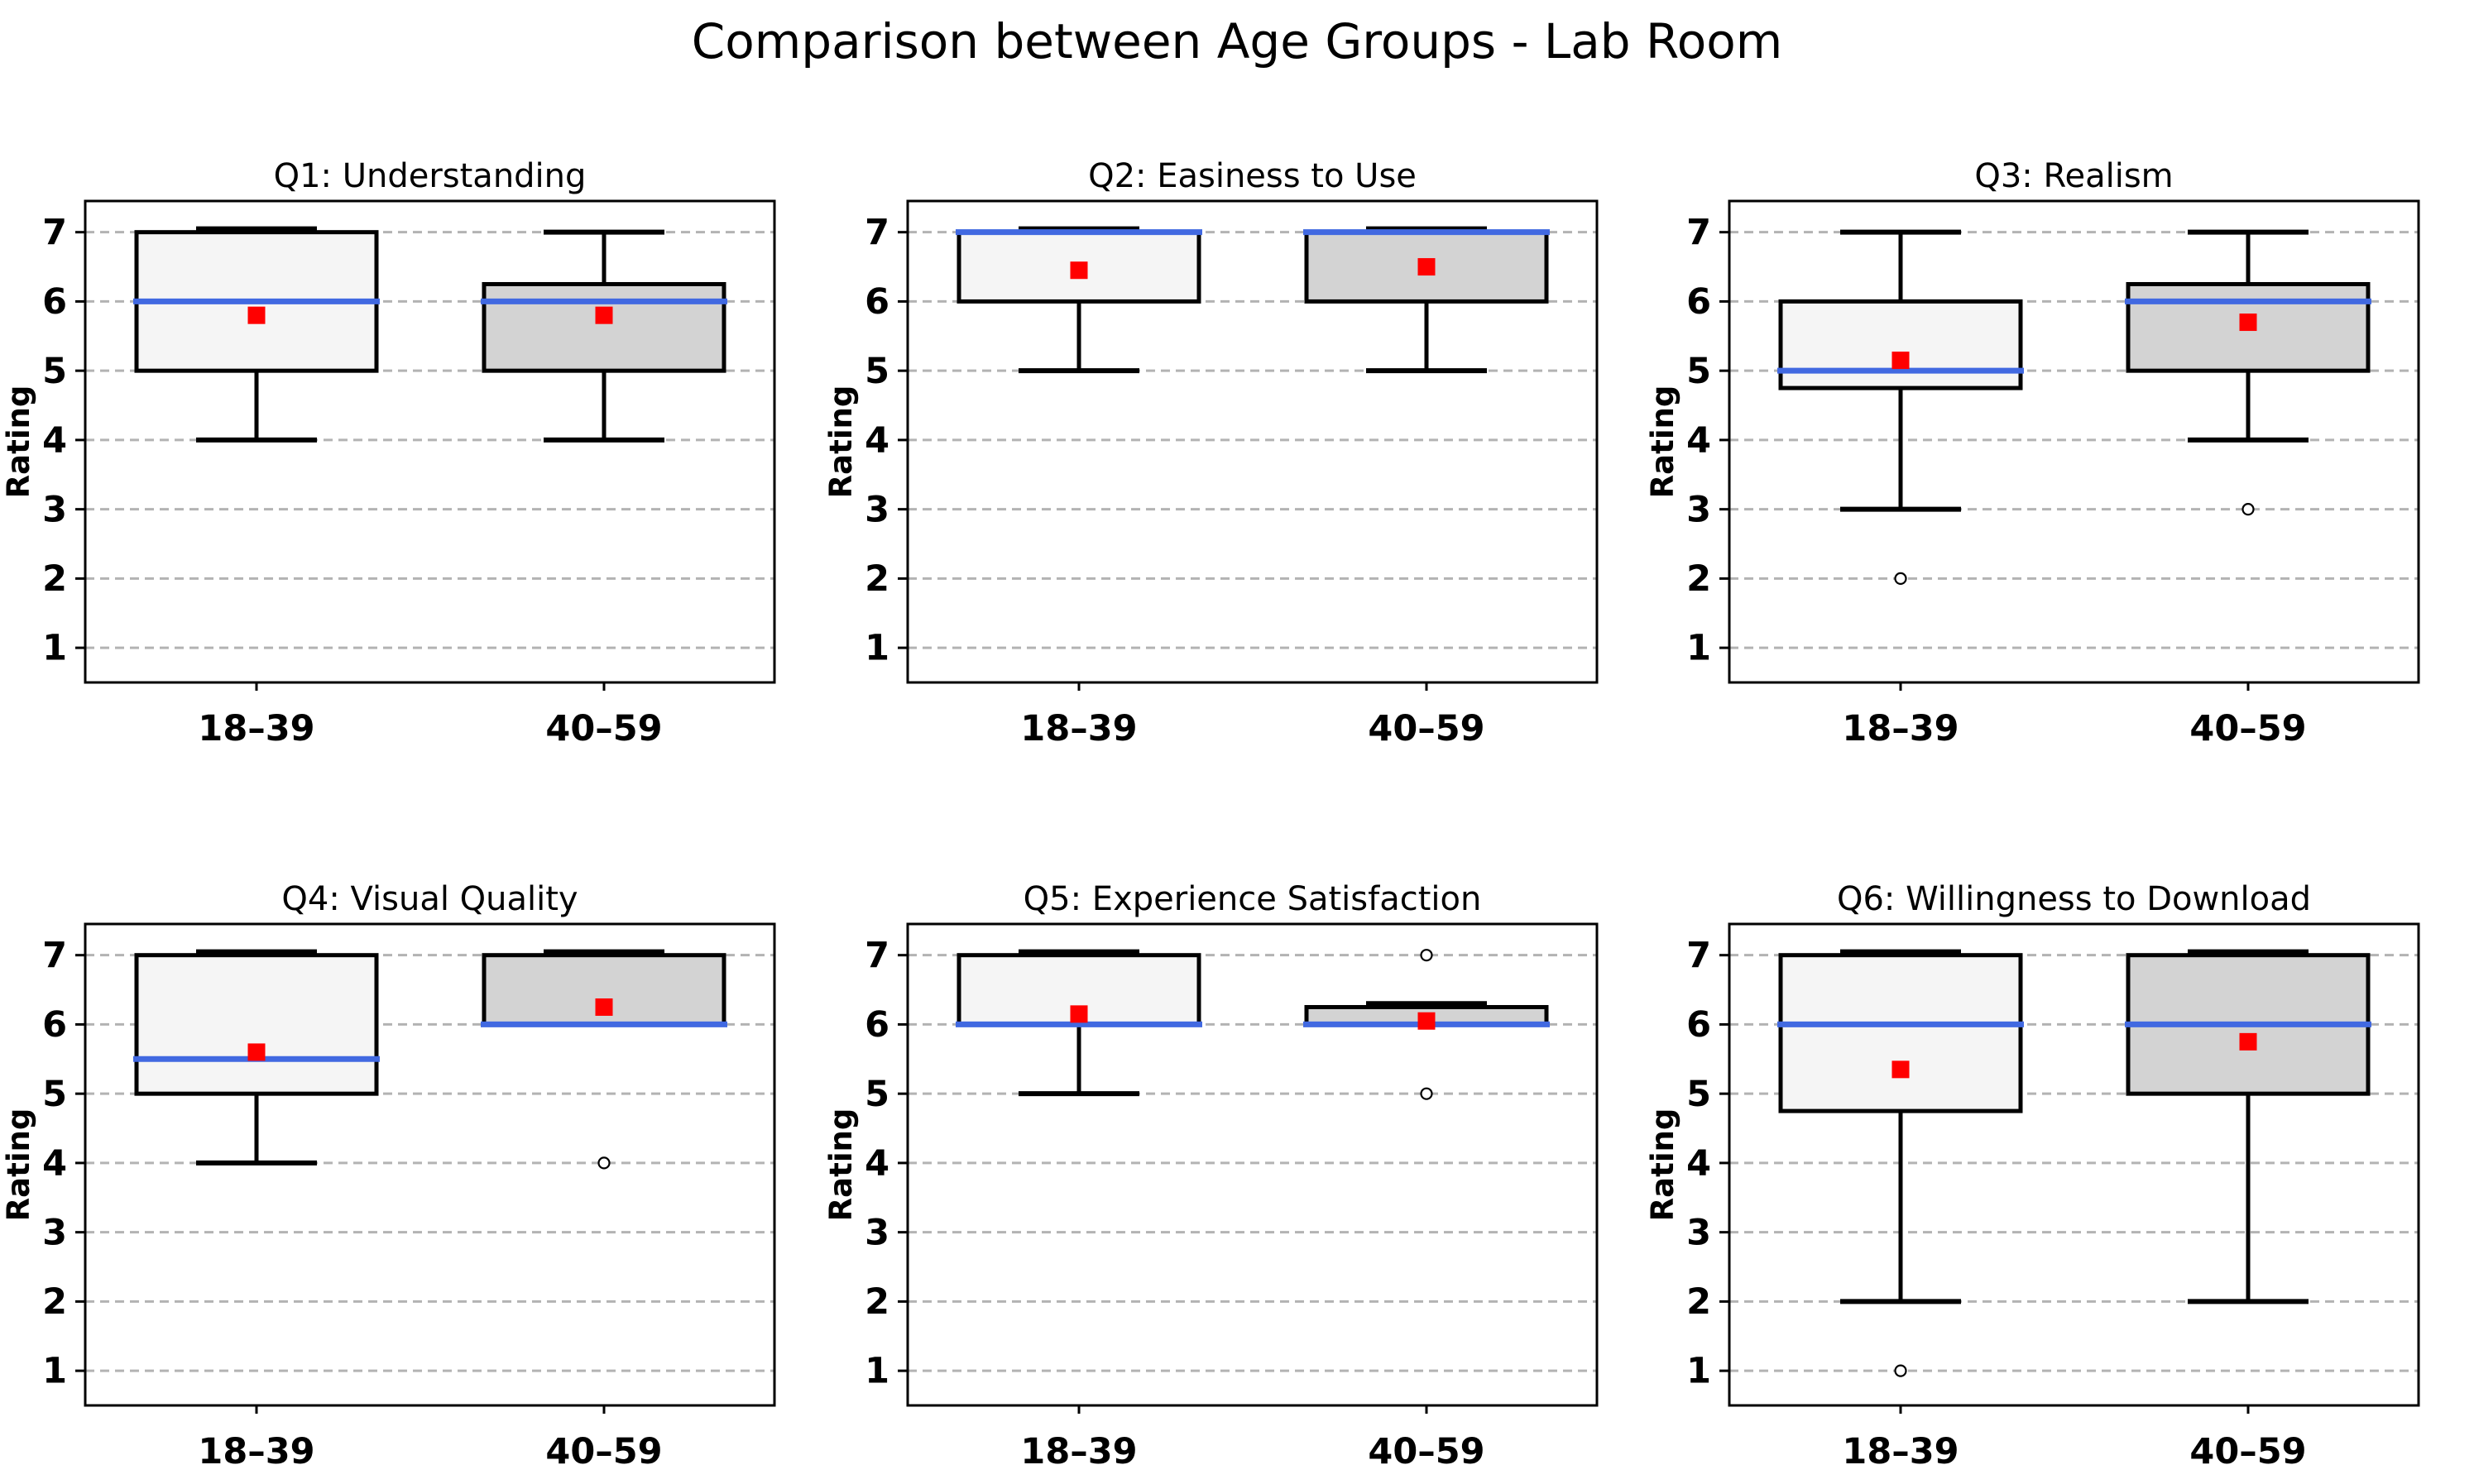 The width and height of the screenshot is (2474, 1484). Describe the element at coordinates (430, 176) in the screenshot. I see `subplot-title: Q1: Understanding` at that location.